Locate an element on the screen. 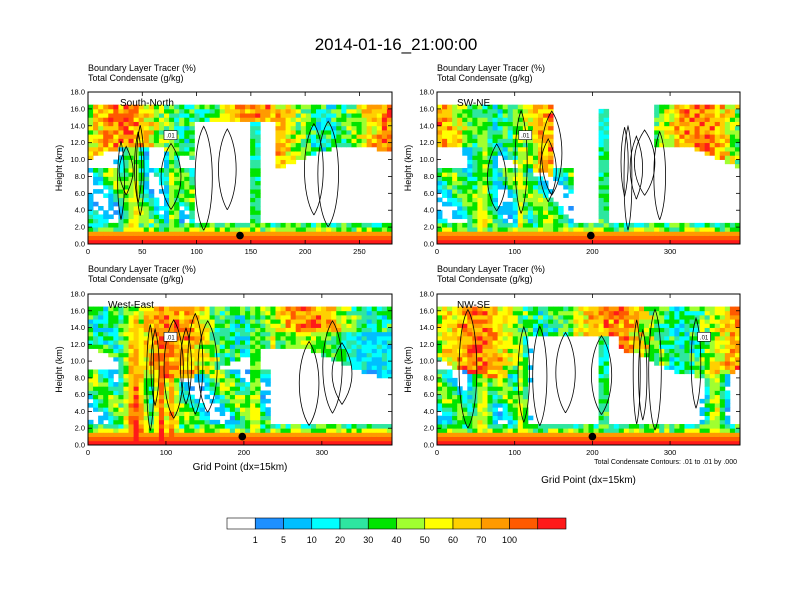  contour-line is located at coordinates (173, 369).